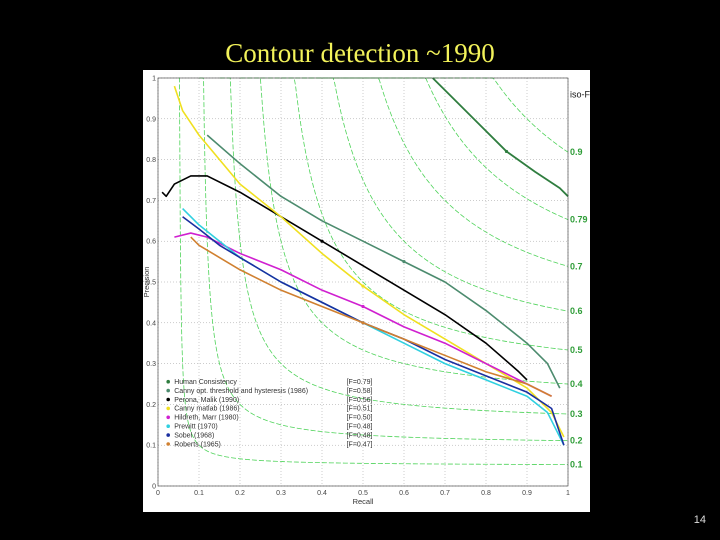 This screenshot has height=540, width=720. Describe the element at coordinates (360, 391) in the screenshot. I see `legend-entry-fscore: [F=0.58]` at that location.